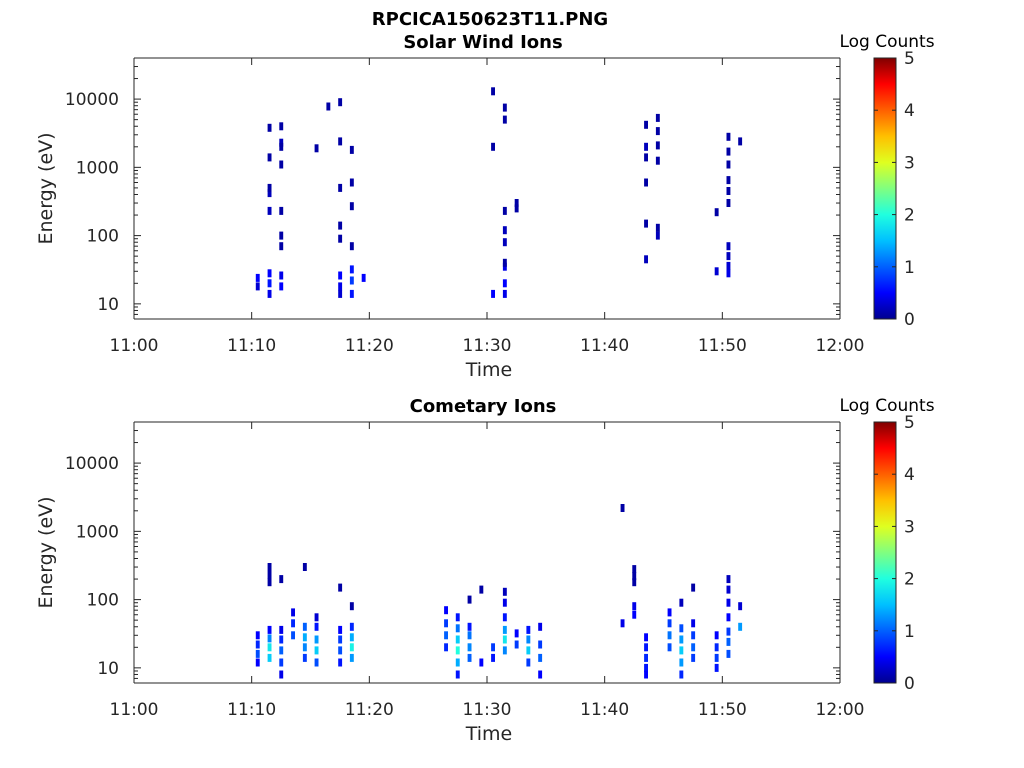  I want to click on panel1-colorbar-label: Log Counts, so click(886, 42).